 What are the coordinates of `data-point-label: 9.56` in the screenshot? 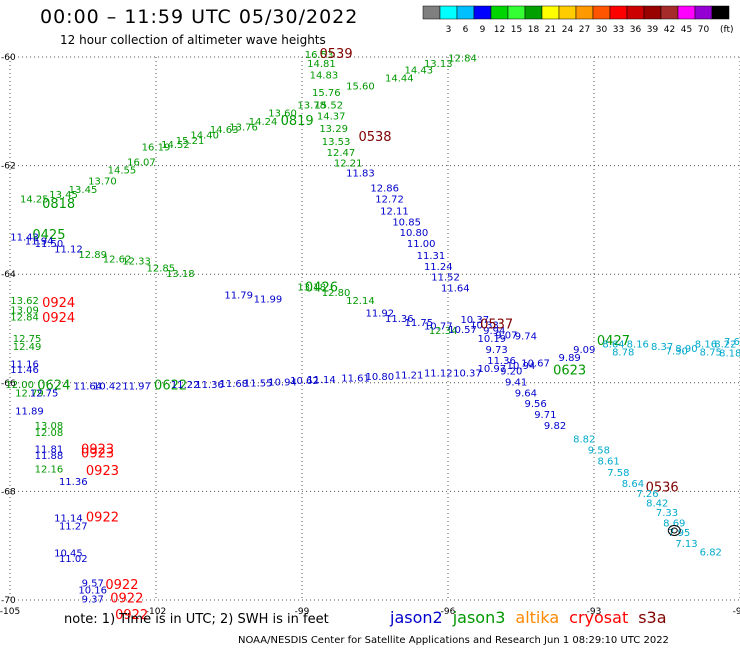 It's located at (535, 404).